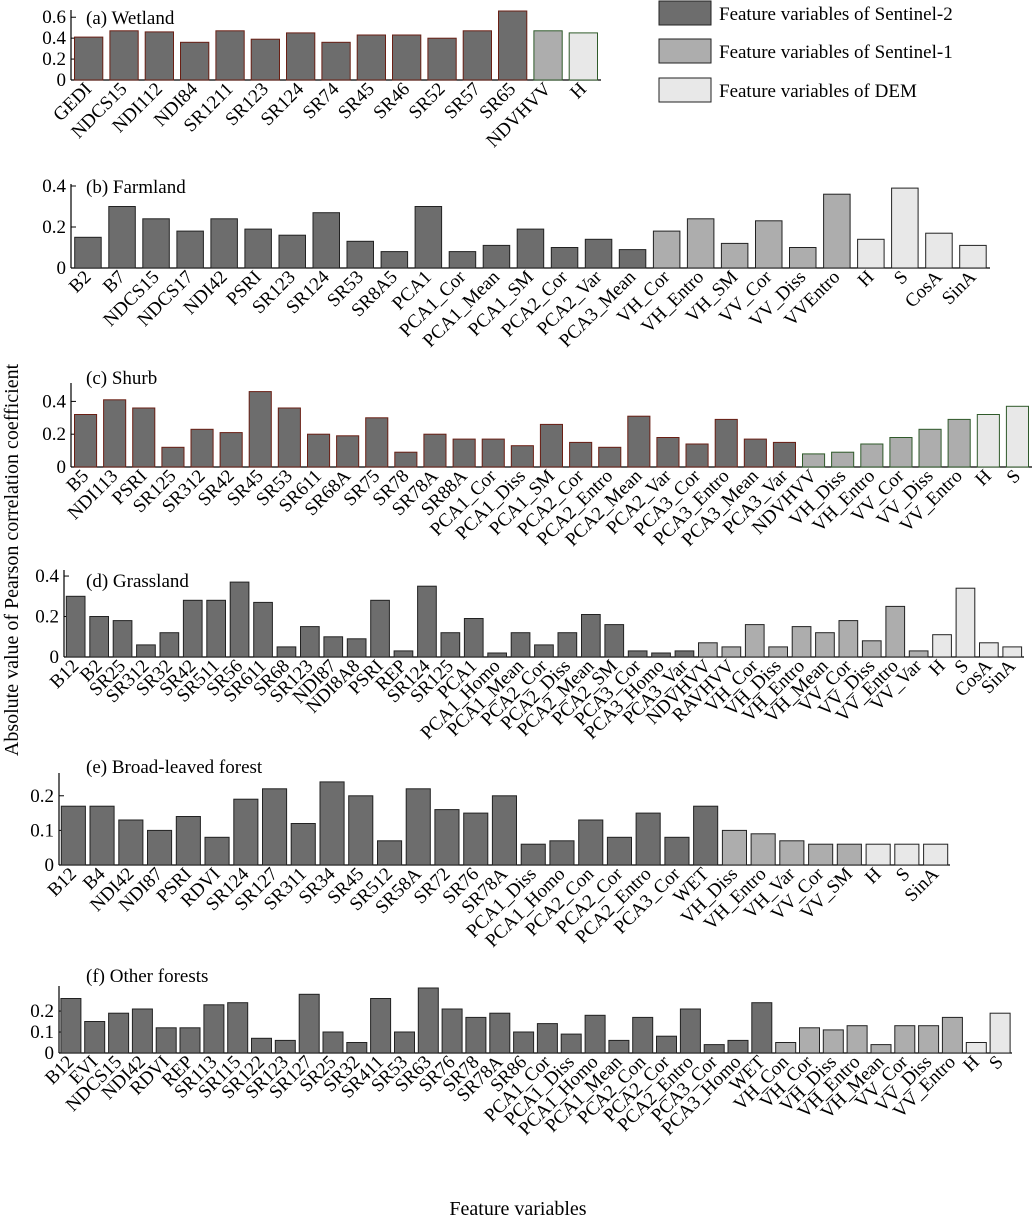 Image resolution: width=1032 pixels, height=1222 pixels. I want to click on bar-sr512, so click(390, 853).